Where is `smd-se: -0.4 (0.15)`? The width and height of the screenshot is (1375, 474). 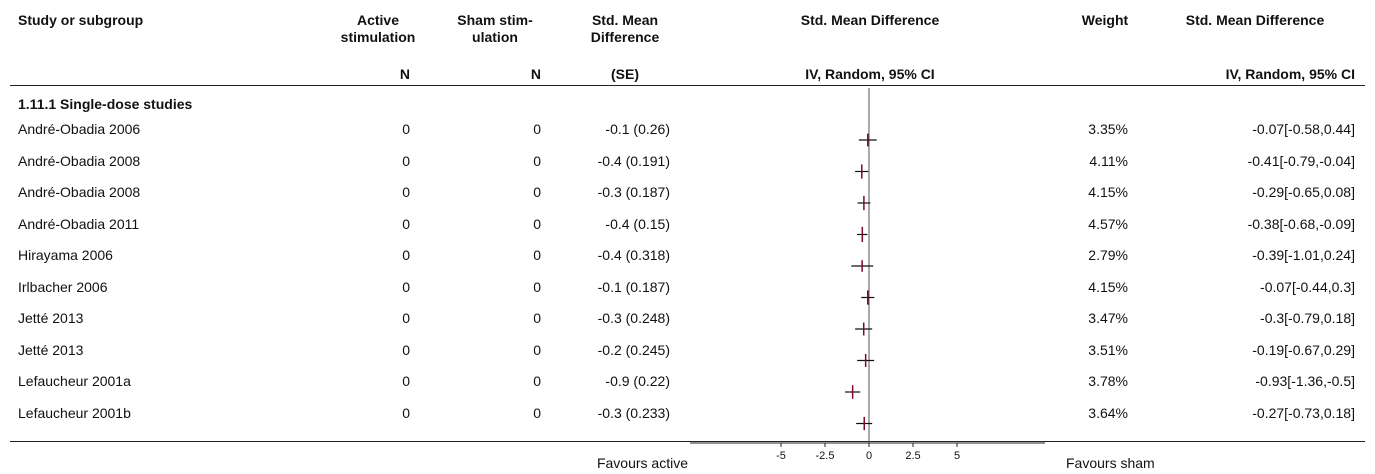
smd-se: -0.4 (0.15) is located at coordinates (637, 224).